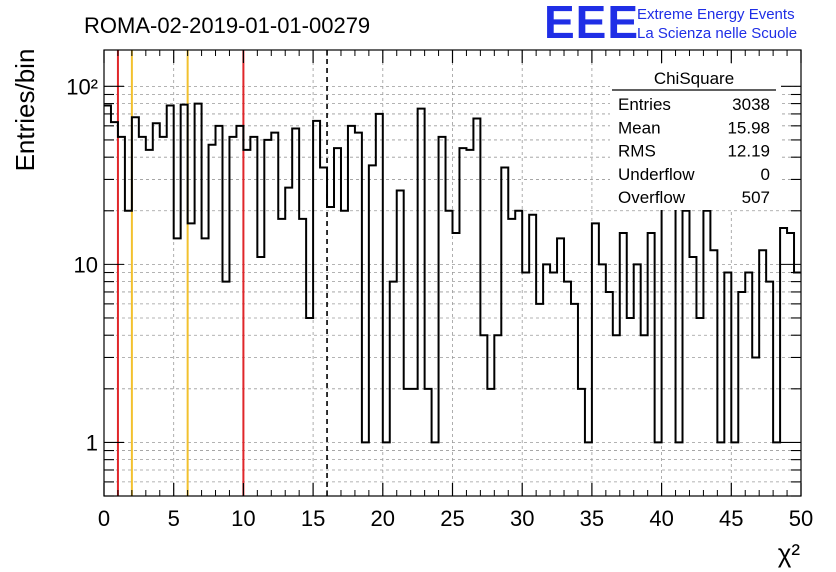 The height and width of the screenshot is (572, 836). What do you see at coordinates (748, 151) in the screenshot?
I see `stats-value: 12.19` at bounding box center [748, 151].